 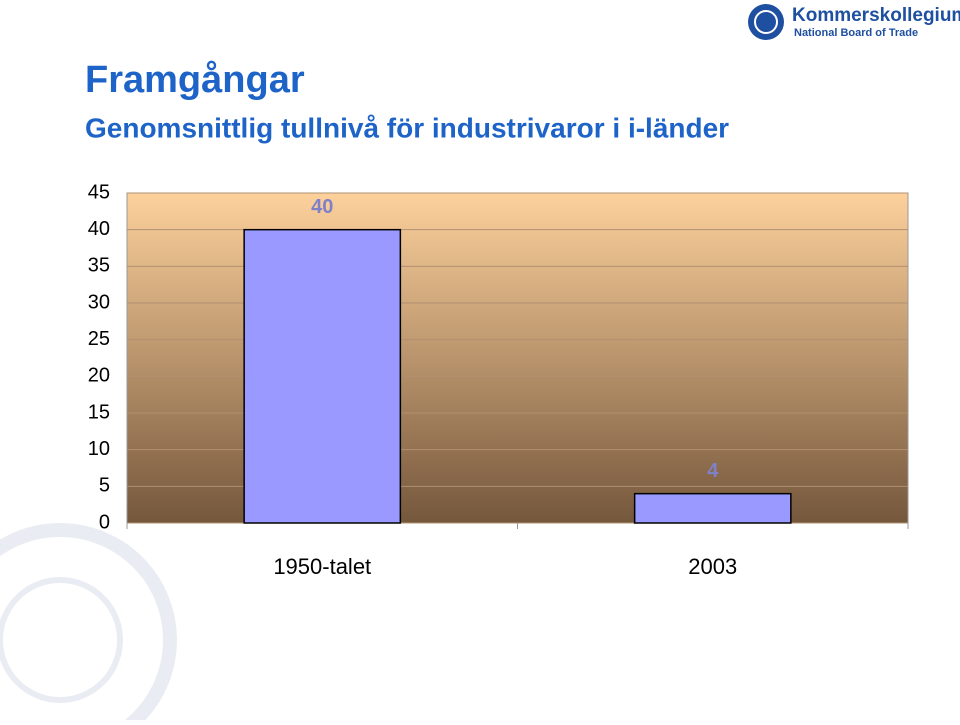 I want to click on y-tick-label: 45, so click(x=99, y=192).